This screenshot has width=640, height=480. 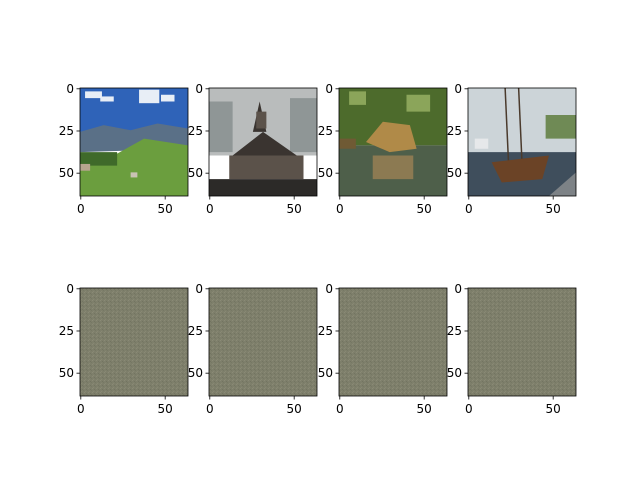 I want to click on subplot-r1-c2: 0 50 0 25 50, so click(x=383, y=349).